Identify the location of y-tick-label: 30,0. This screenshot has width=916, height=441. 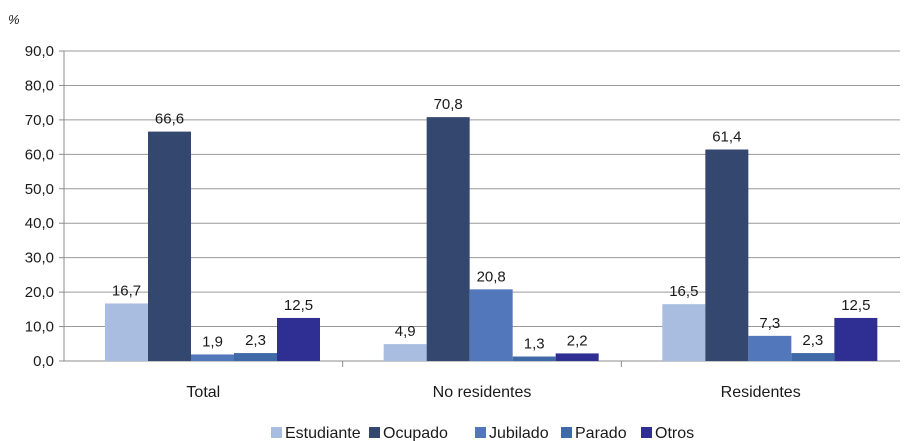
(39, 258).